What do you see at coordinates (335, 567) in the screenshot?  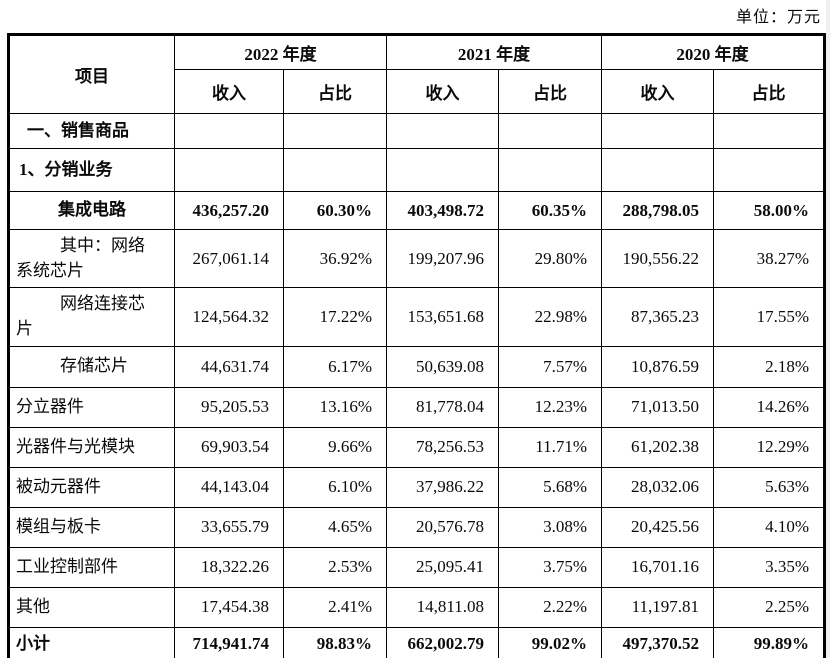 I see `row-value: 2.53%` at bounding box center [335, 567].